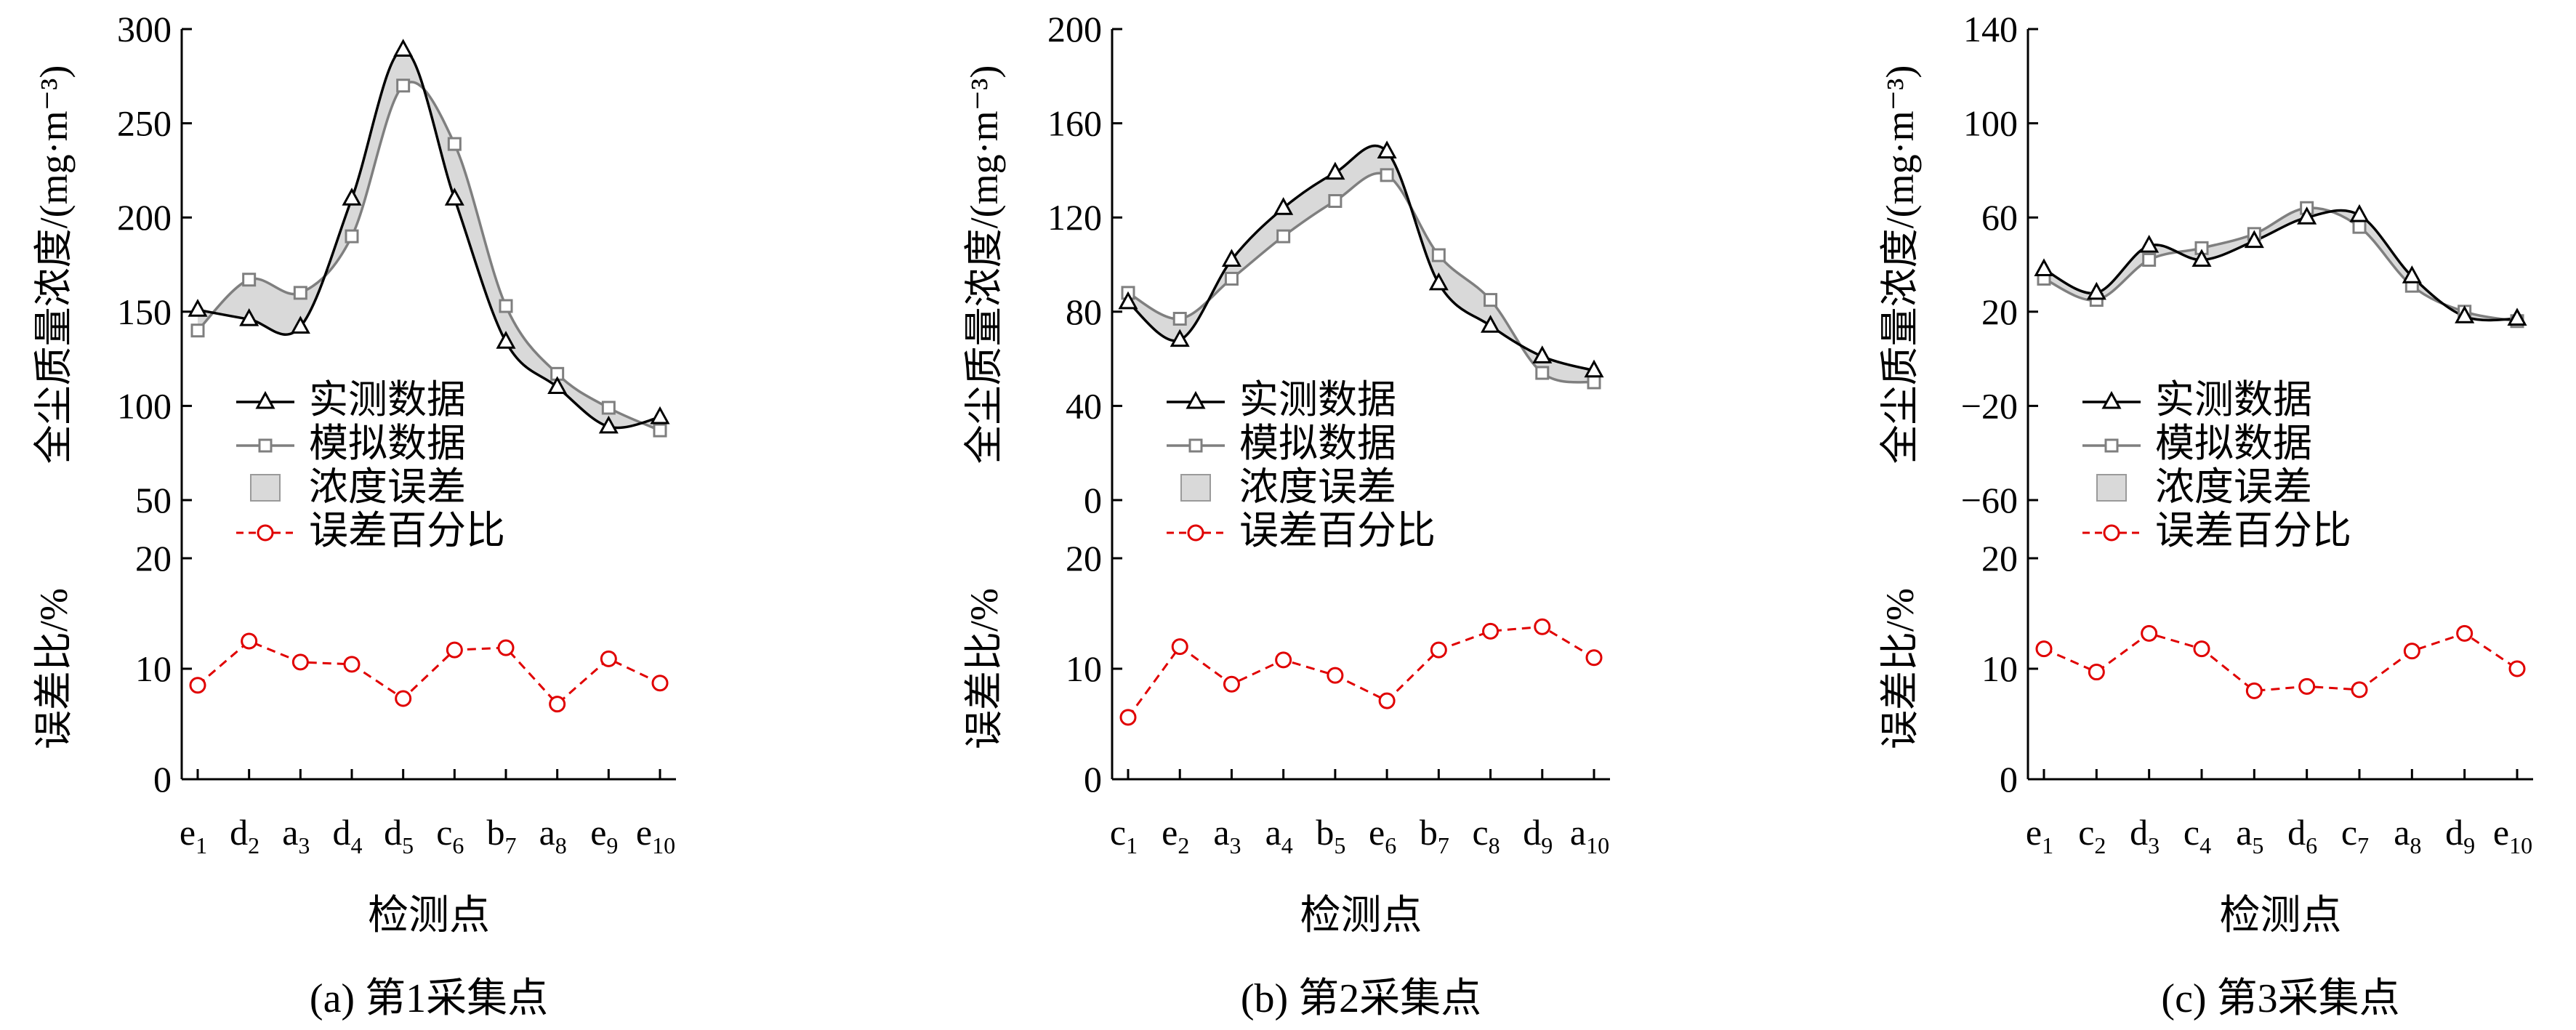  I want to click on top-y-tick-label: 140, so click(1990, 29).